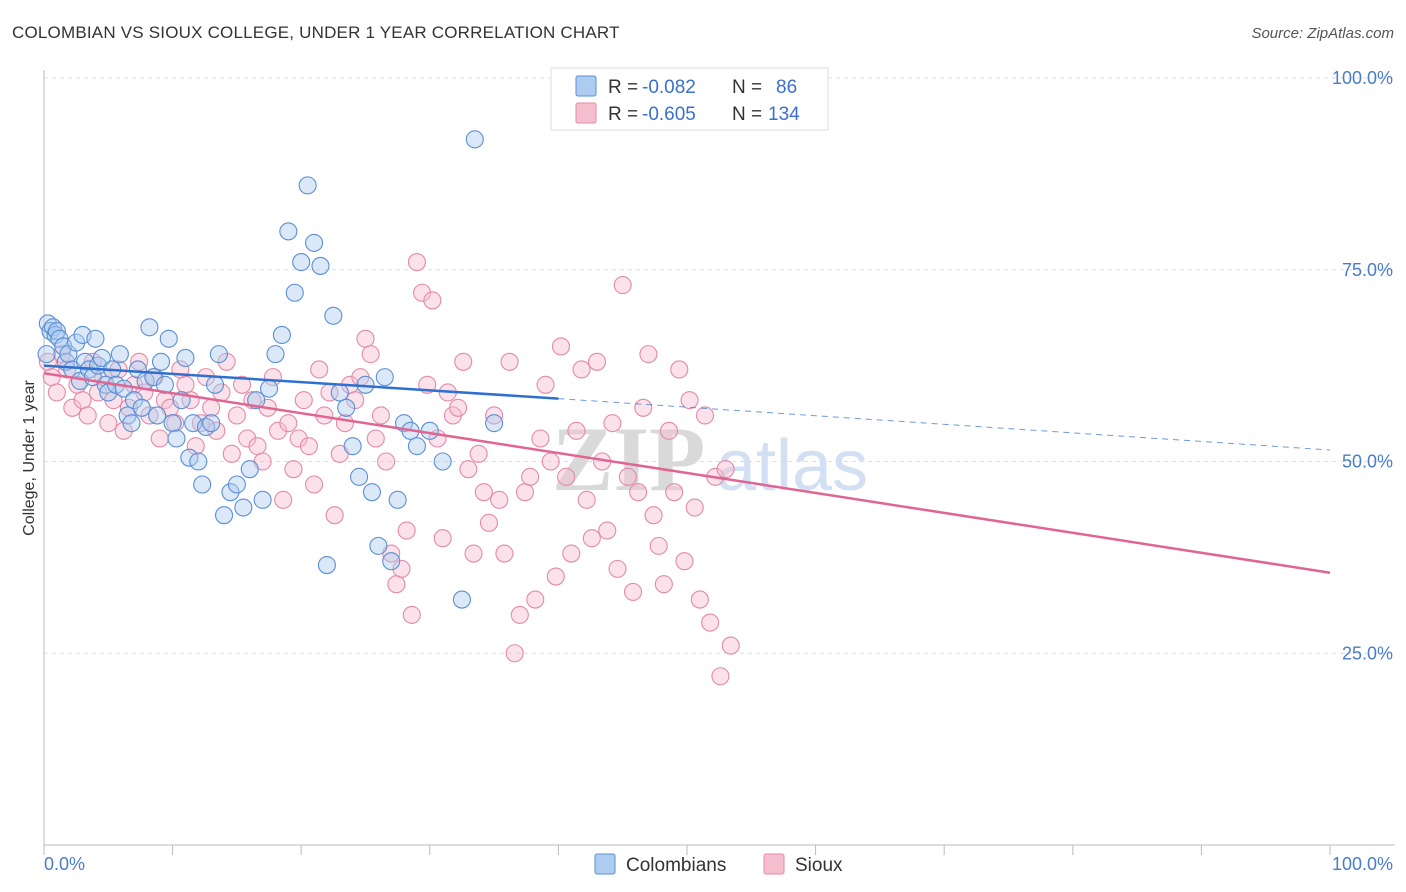 This screenshot has width=1406, height=892. I want to click on legend-n-label-colombians: N =, so click(747, 87).